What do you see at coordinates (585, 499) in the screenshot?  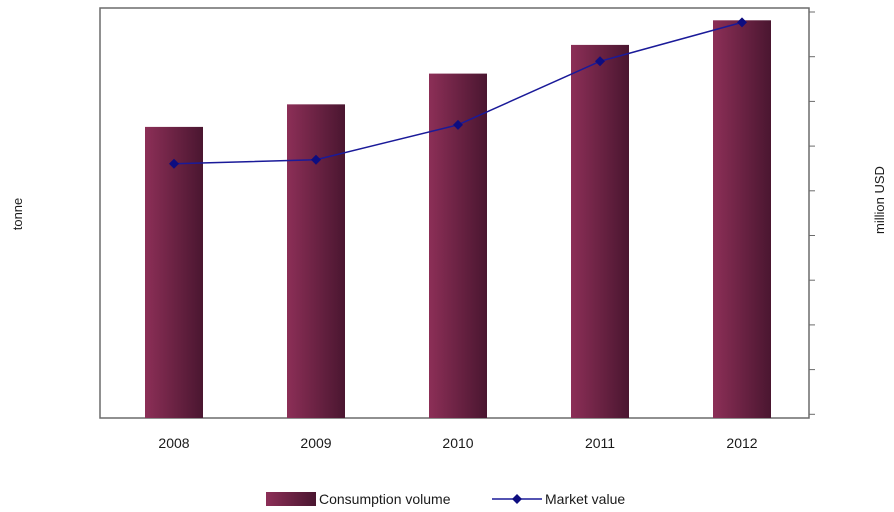 I see `legend-label-line: Market value` at bounding box center [585, 499].